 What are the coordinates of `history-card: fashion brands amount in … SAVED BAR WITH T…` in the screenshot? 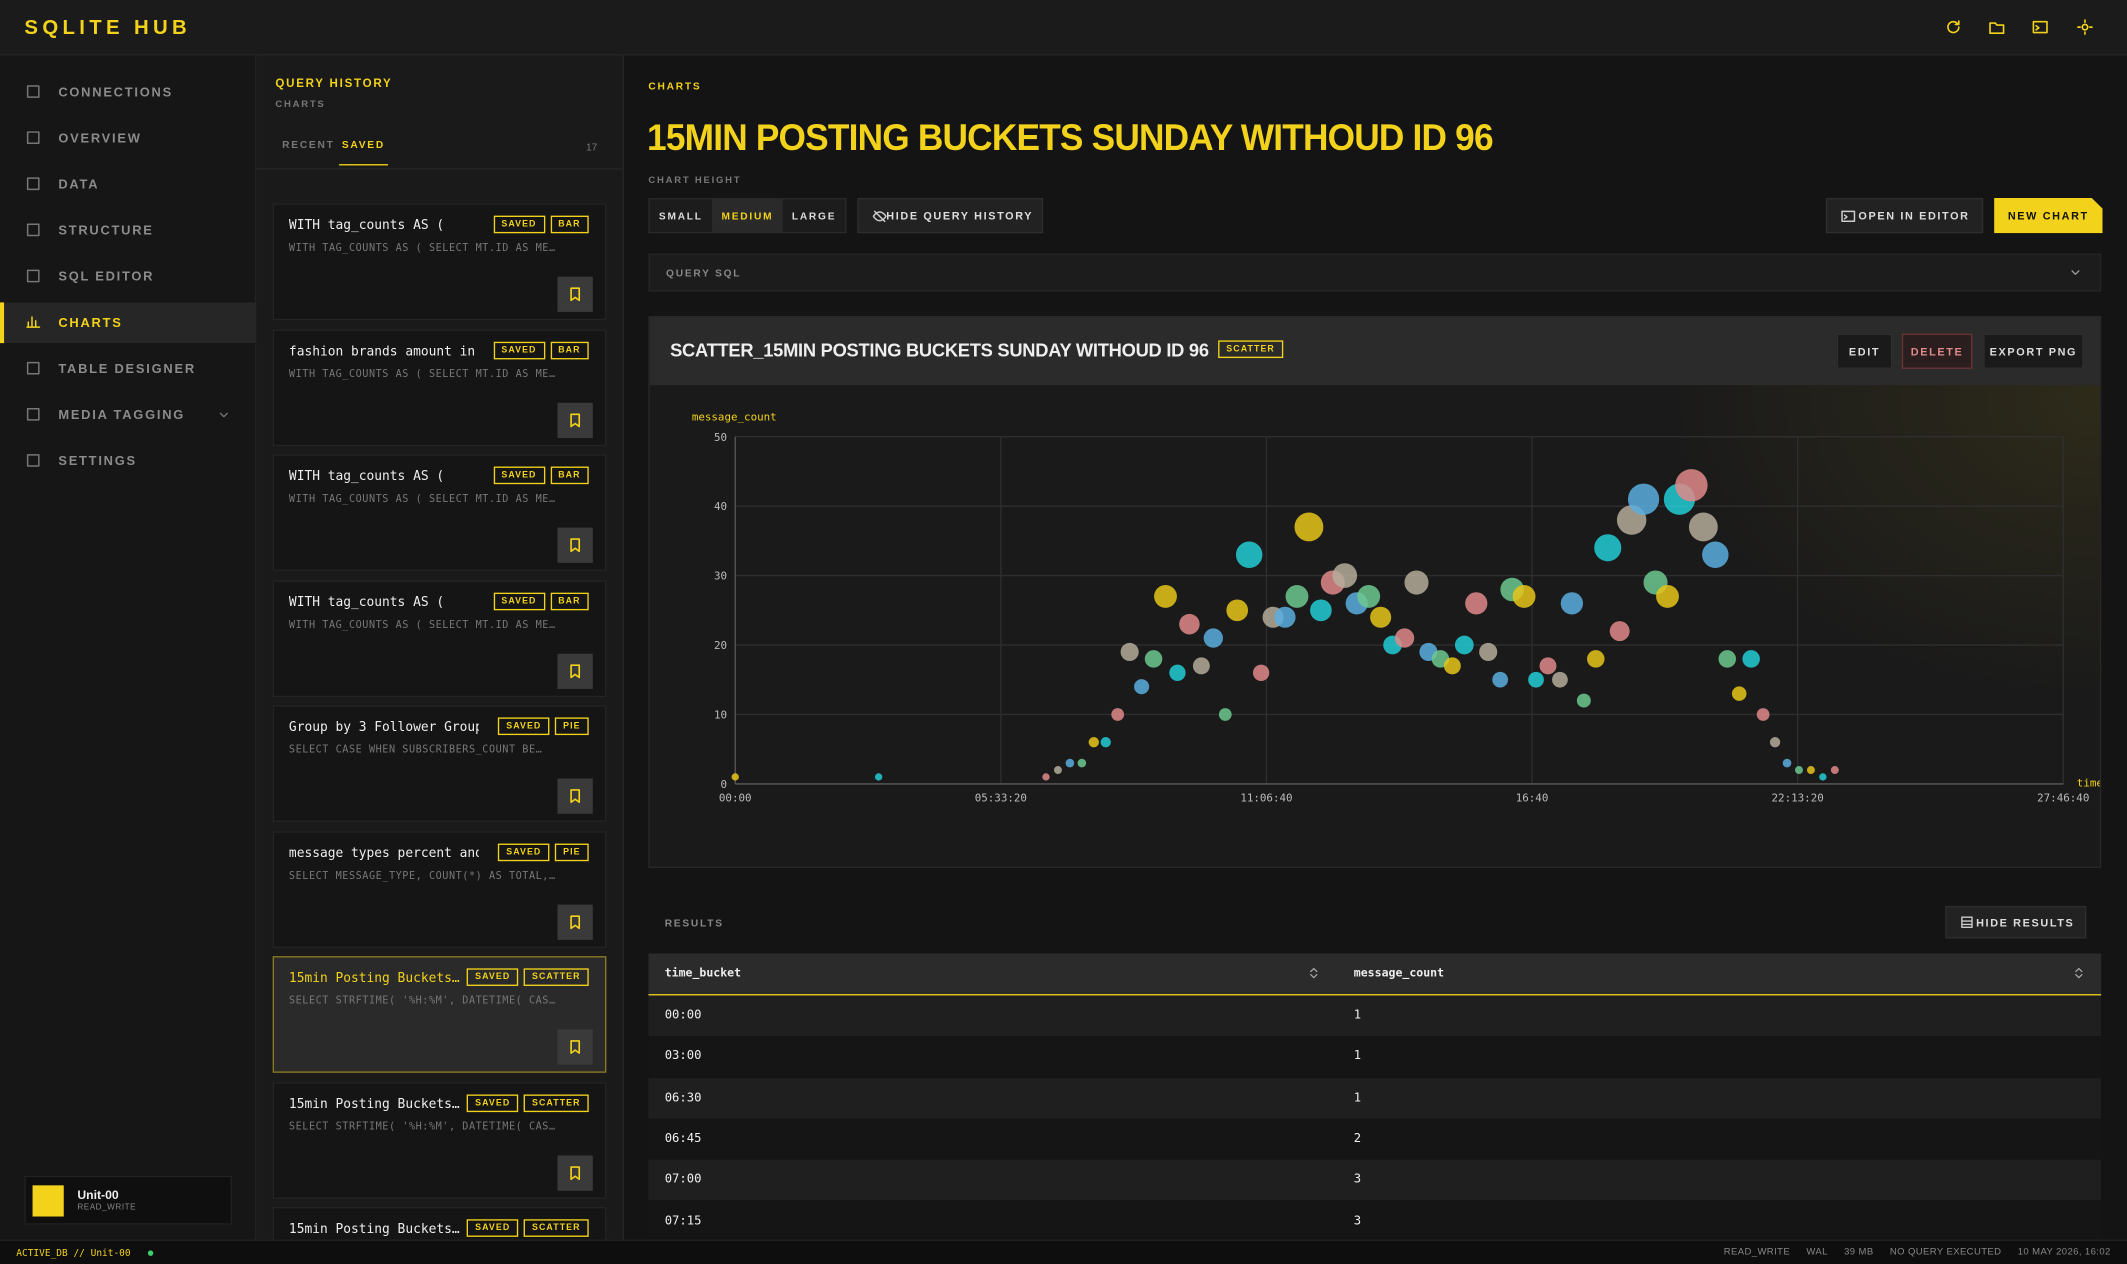 It's located at (439, 387).